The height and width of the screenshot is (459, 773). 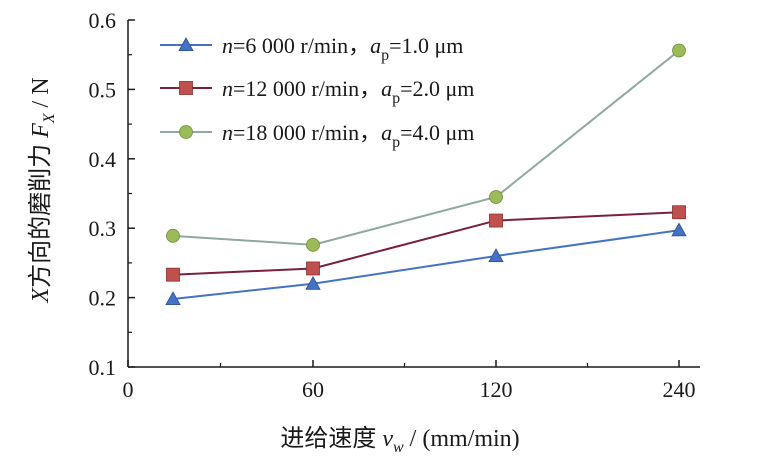 What do you see at coordinates (103, 367) in the screenshot?
I see `y-tick-label: 0.1` at bounding box center [103, 367].